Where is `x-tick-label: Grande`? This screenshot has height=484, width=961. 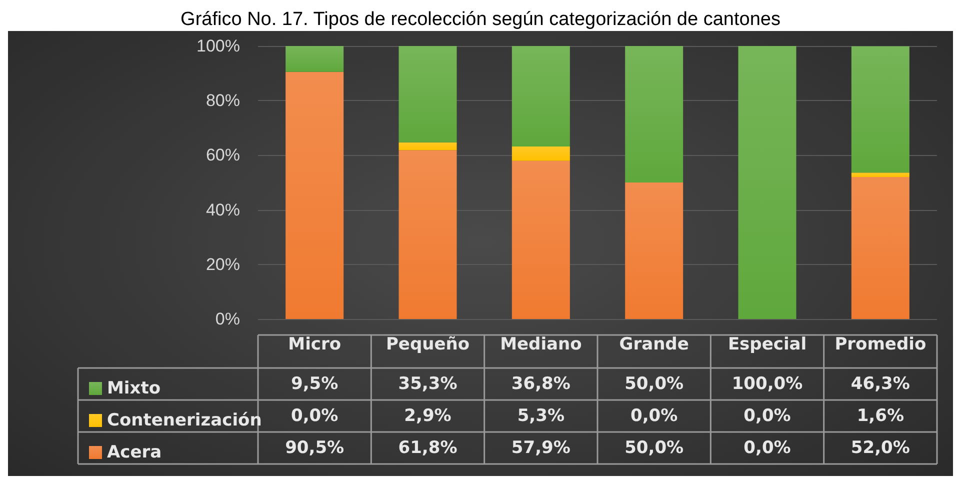
x-tick-label: Grande is located at coordinates (654, 344).